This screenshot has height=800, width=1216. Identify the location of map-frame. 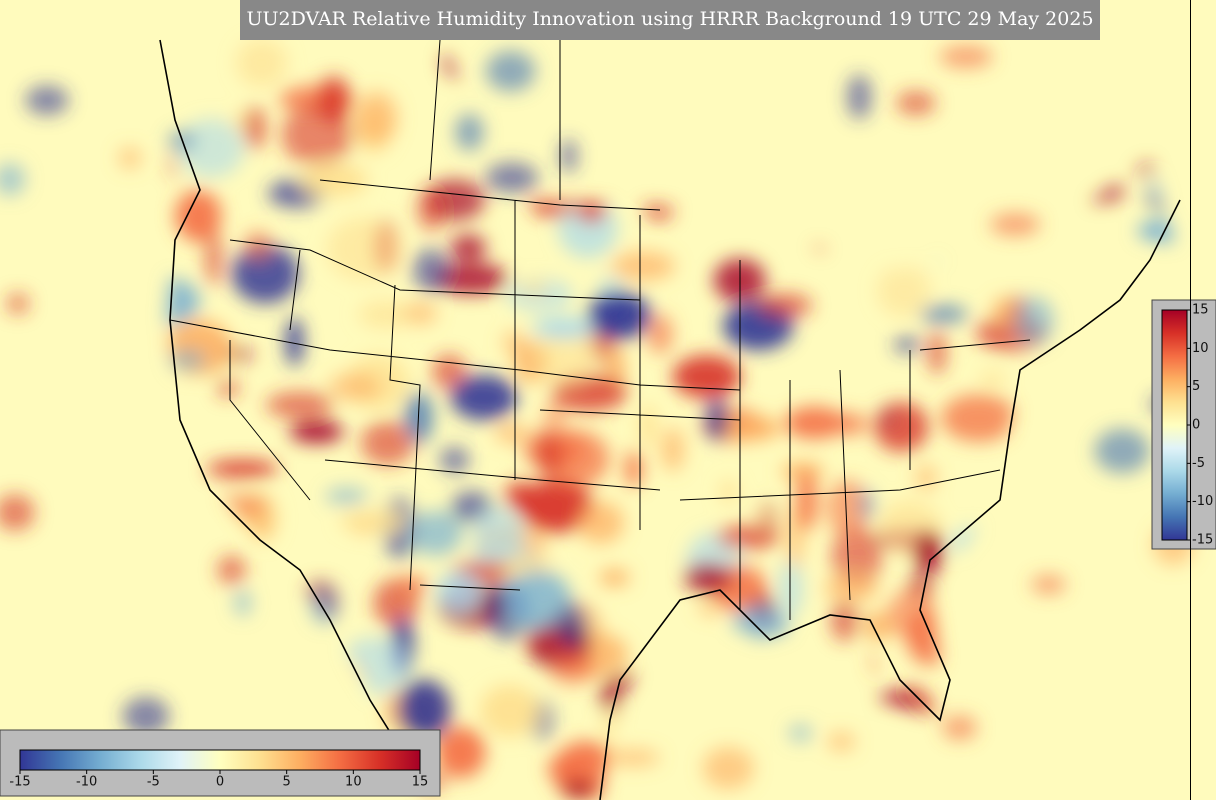
(1190, 400).